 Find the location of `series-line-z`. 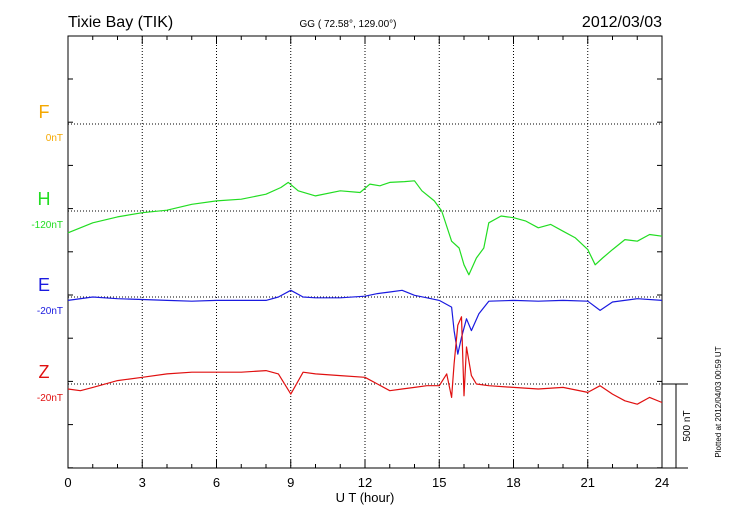

series-line-z is located at coordinates (365, 360).